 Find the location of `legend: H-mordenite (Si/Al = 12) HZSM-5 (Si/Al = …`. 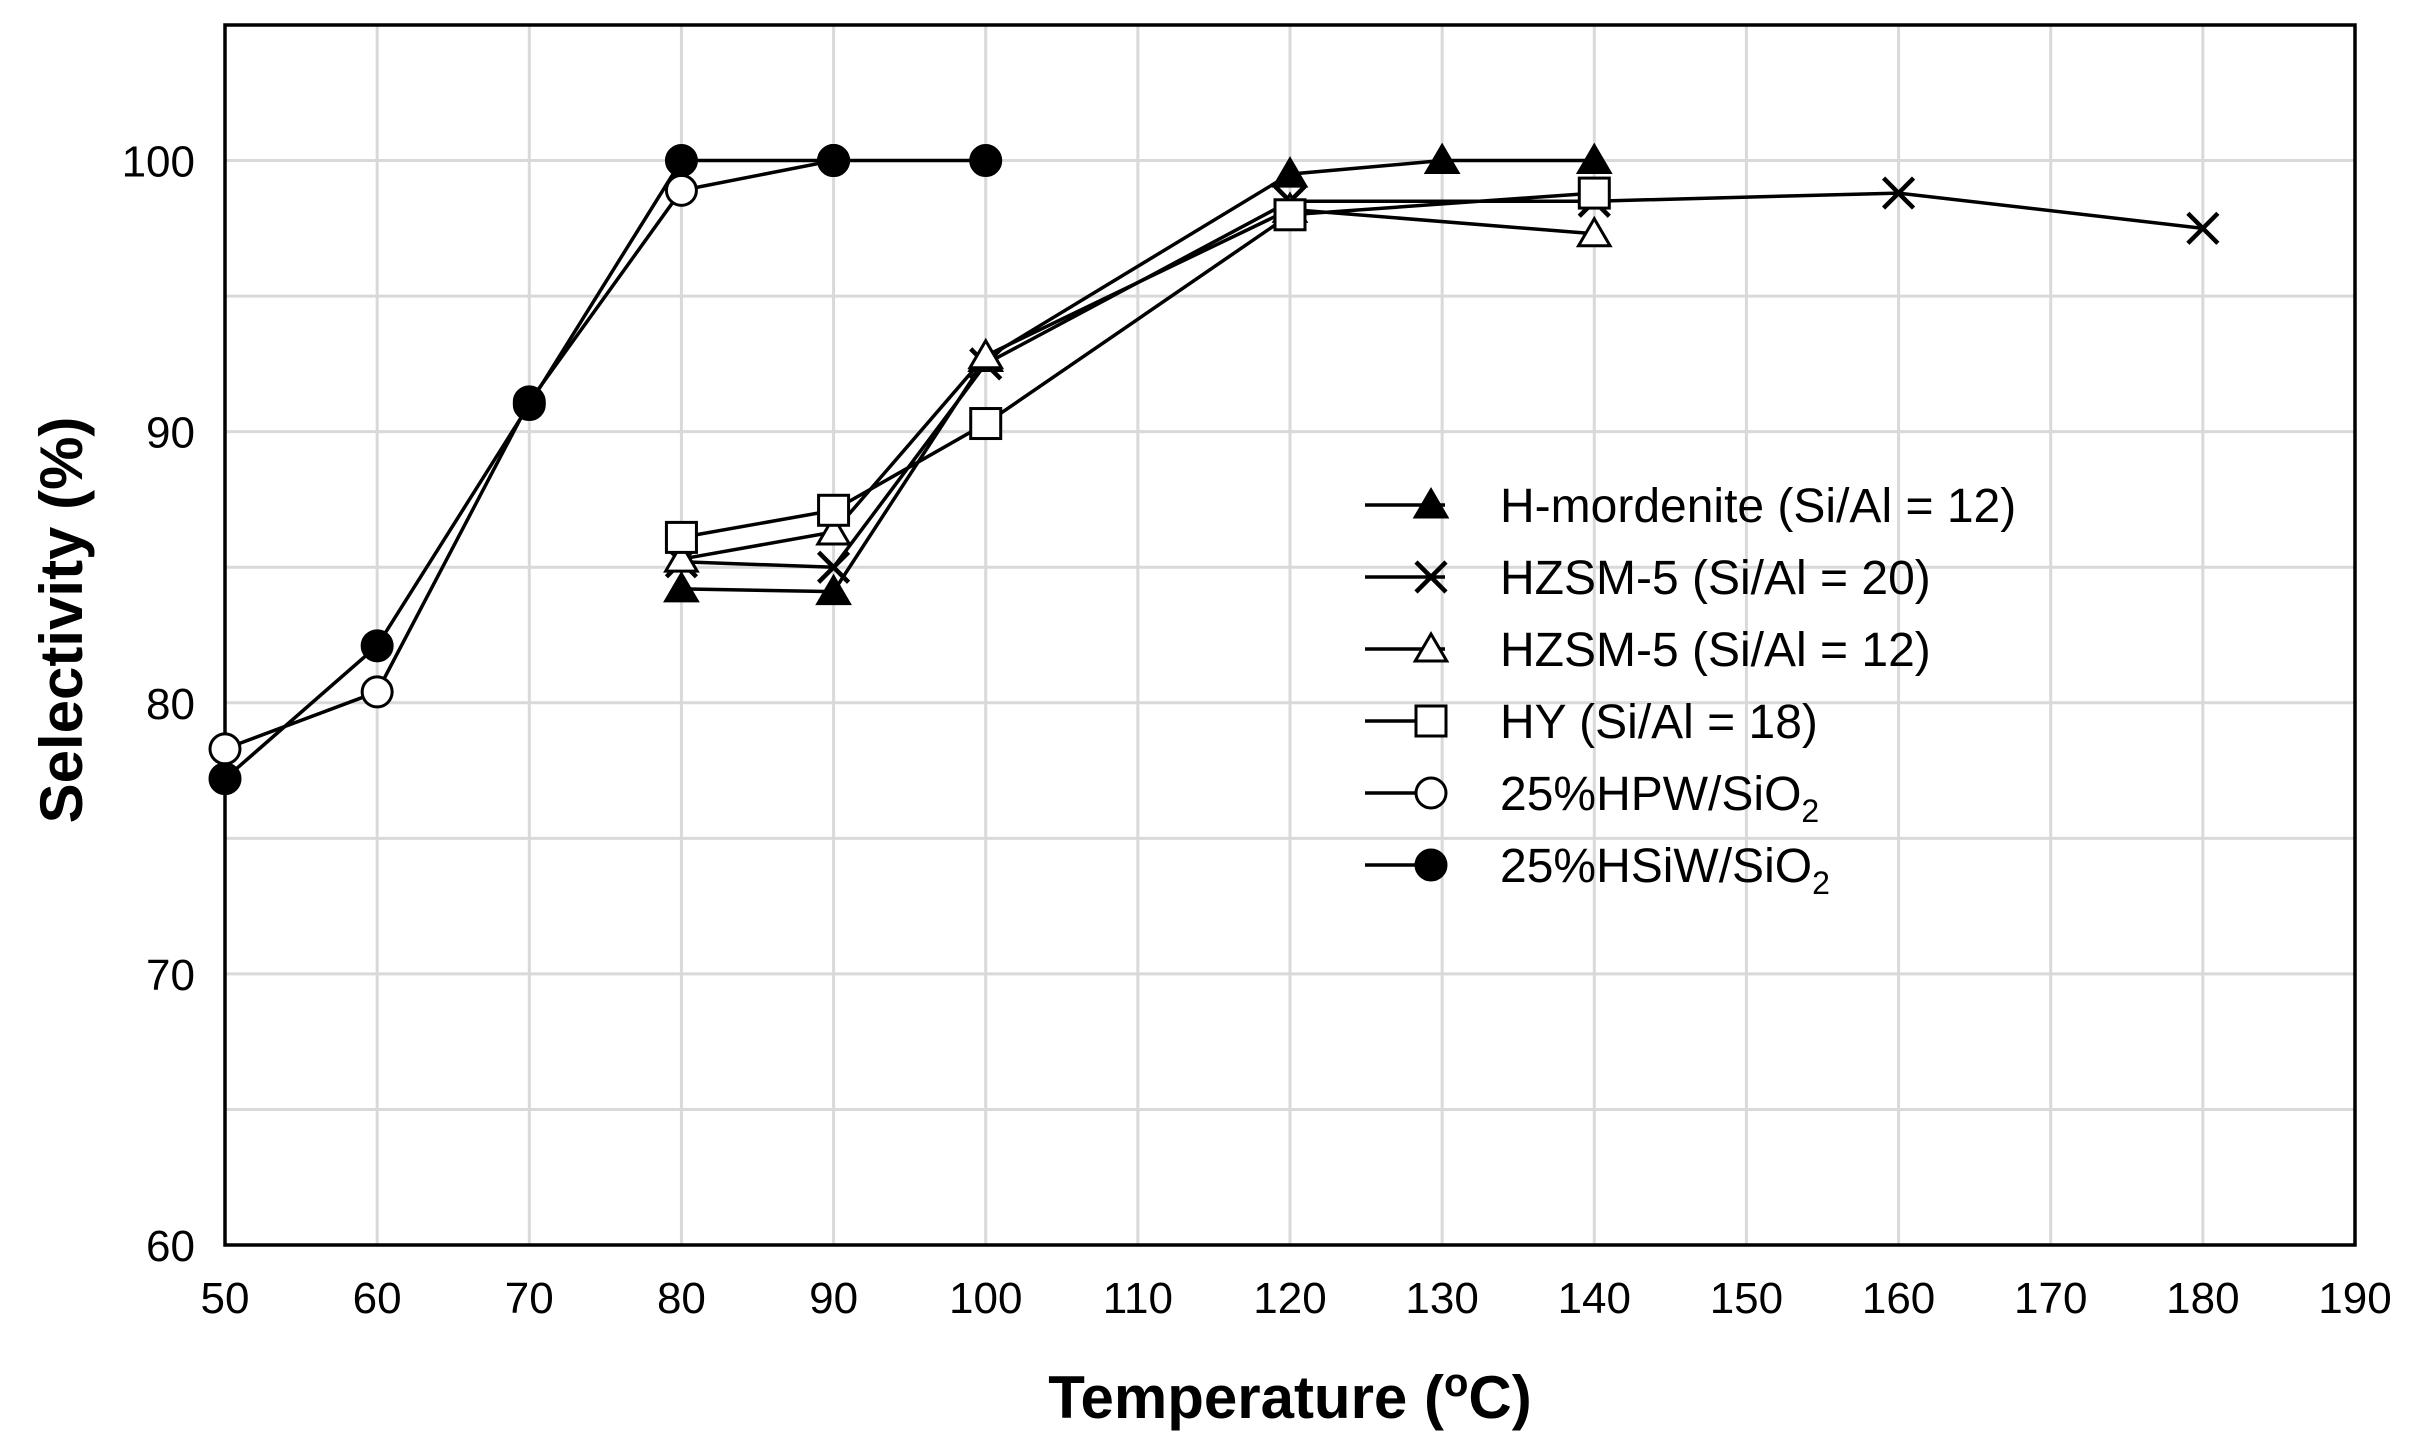

legend: H-mordenite (Si/Al = 12) HZSM-5 (Si/Al = … is located at coordinates (1690, 690).